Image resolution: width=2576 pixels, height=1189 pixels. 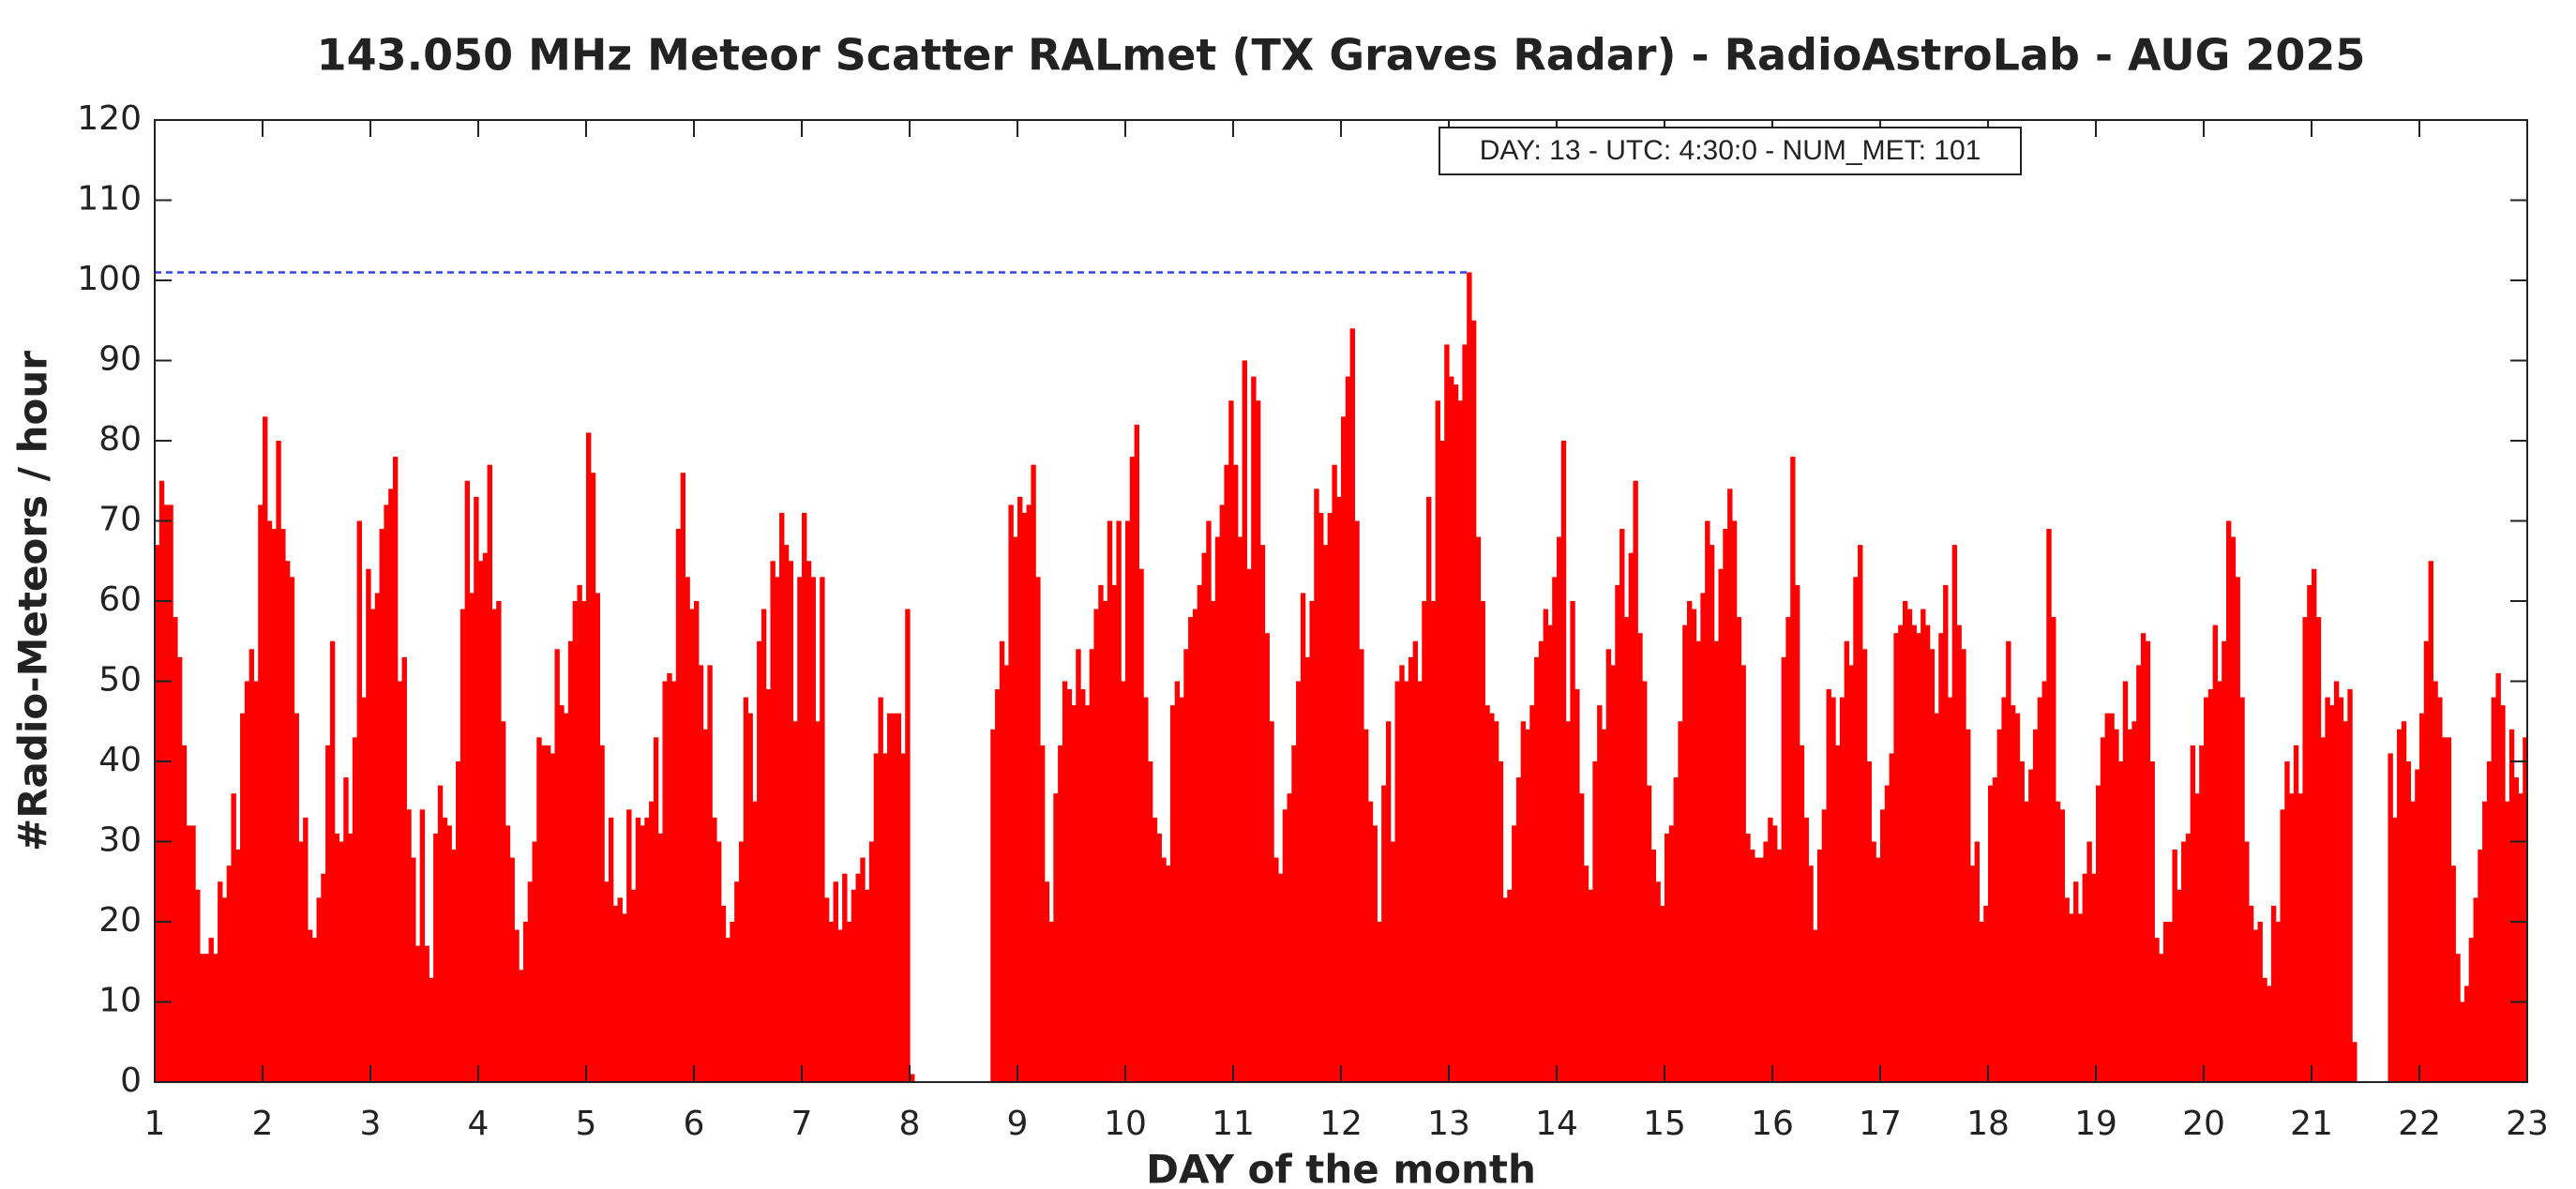 What do you see at coordinates (33, 601) in the screenshot?
I see `y-axis-label: #Radio-Meteors / hour` at bounding box center [33, 601].